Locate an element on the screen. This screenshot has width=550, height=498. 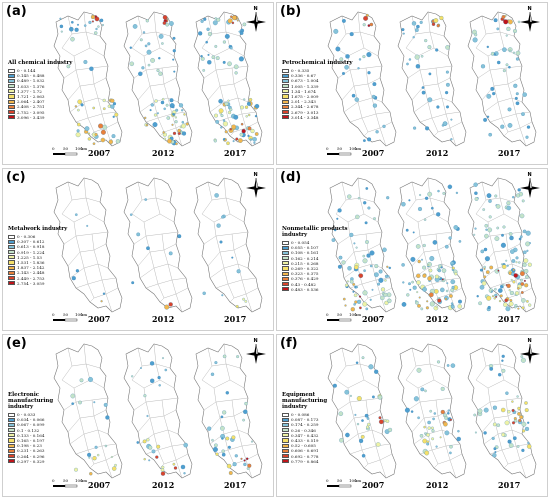
map-2007 is located at coordinates (88, 245).